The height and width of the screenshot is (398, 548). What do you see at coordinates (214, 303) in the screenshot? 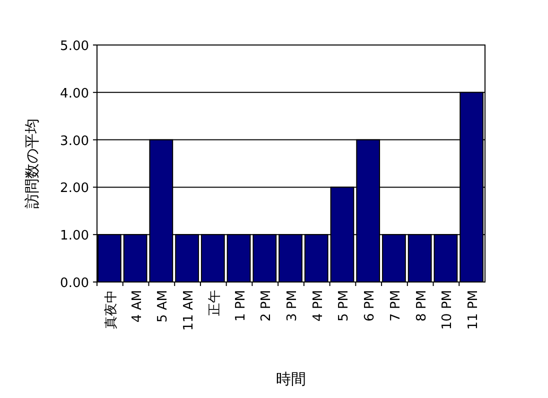
I see `x-tick-label: 正午` at bounding box center [214, 303].